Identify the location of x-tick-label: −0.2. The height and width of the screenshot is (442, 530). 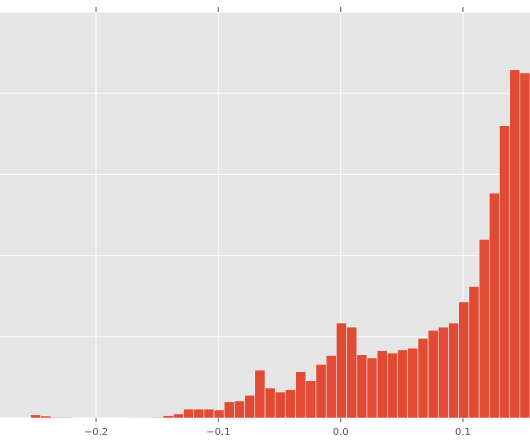
(96, 432).